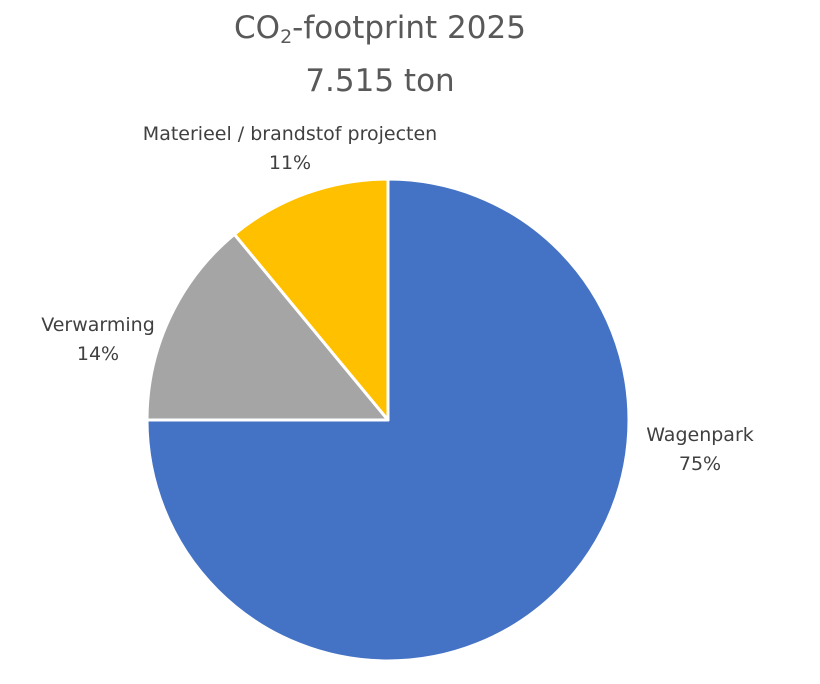 The width and height of the screenshot is (820, 684). I want to click on pie-slice-materieel-brandstof-projecten, so click(311, 299).